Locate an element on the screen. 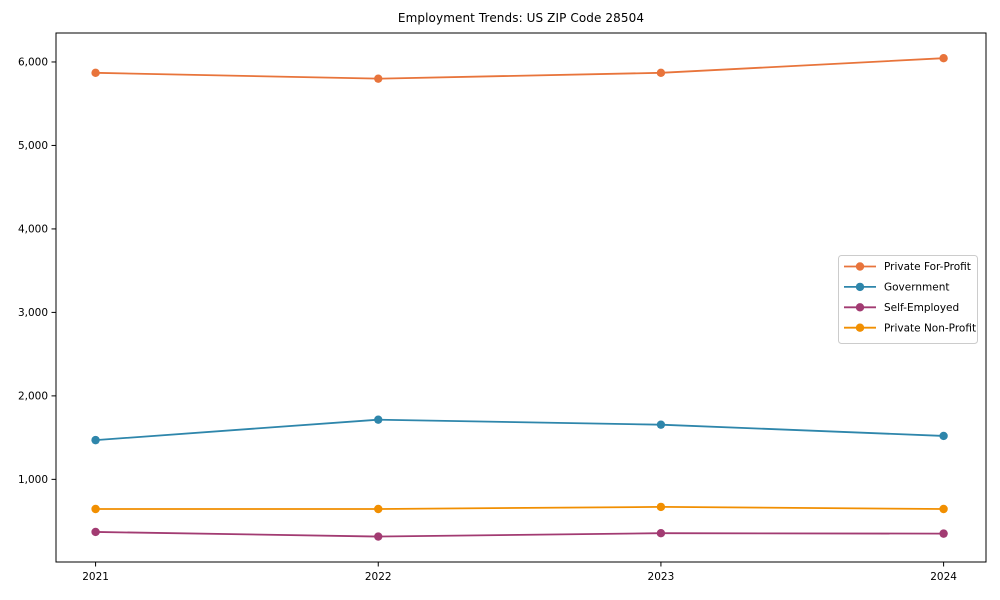 The width and height of the screenshot is (1000, 600). data-point-government-2021 is located at coordinates (95, 440).